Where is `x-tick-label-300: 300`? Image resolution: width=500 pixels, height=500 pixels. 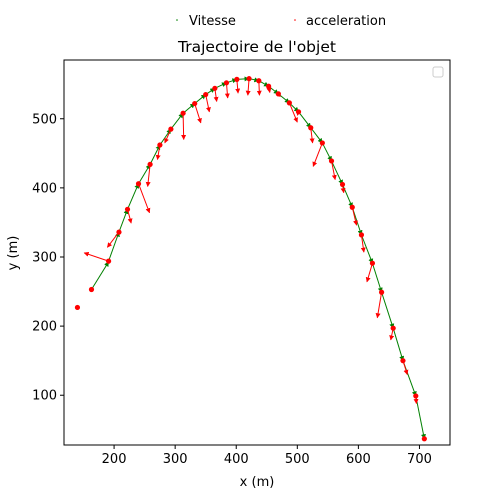 x-tick-label-300: 300 is located at coordinates (175, 459).